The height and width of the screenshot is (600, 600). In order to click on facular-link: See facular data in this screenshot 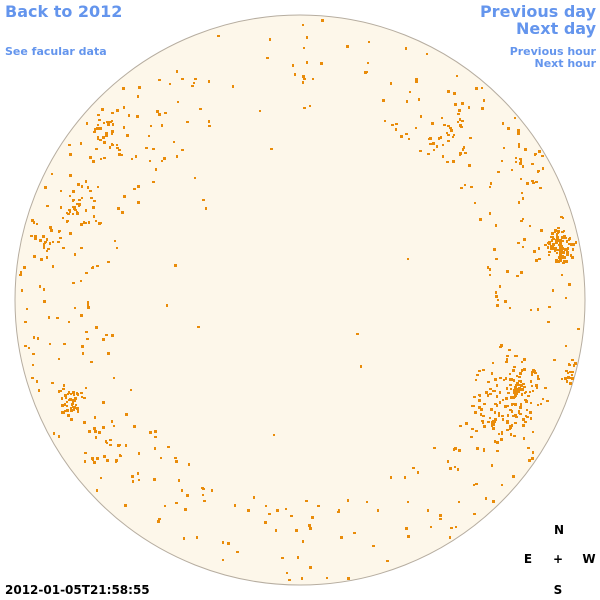, I will do `click(56, 51)`.